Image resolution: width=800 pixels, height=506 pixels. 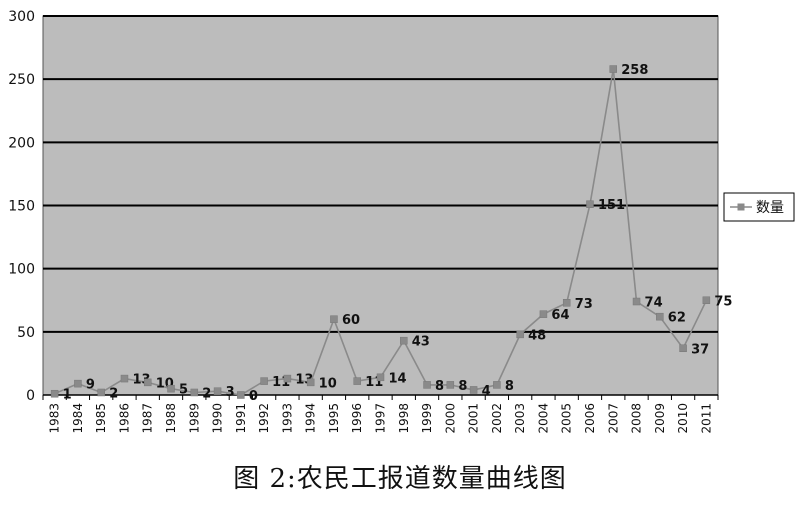 I want to click on data-point-2011, so click(x=706, y=300).